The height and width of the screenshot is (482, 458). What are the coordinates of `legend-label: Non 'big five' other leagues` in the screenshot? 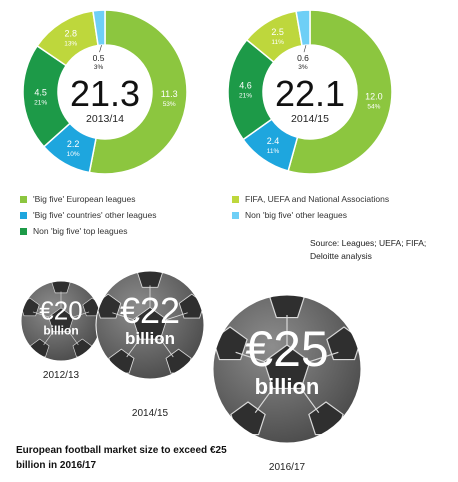 It's located at (296, 215).